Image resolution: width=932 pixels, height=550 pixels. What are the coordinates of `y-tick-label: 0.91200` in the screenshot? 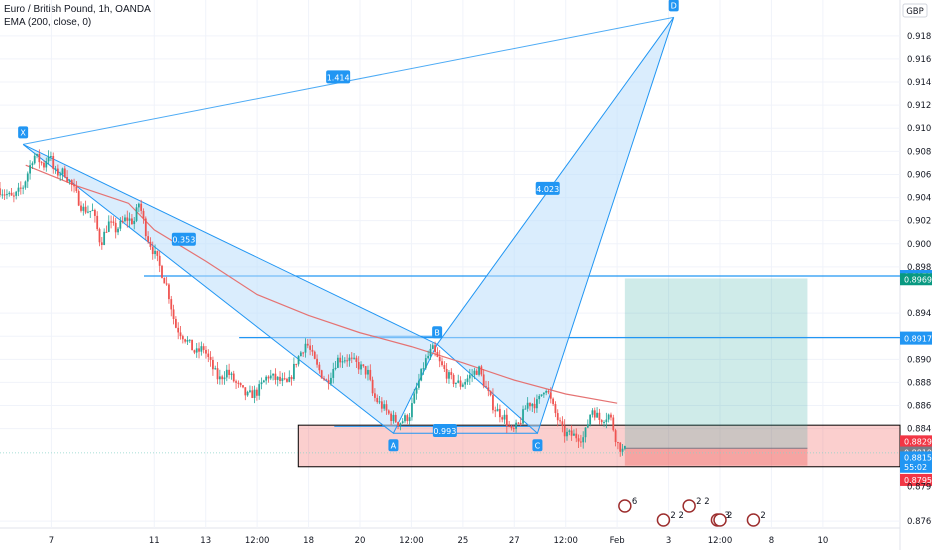 It's located at (919, 106).